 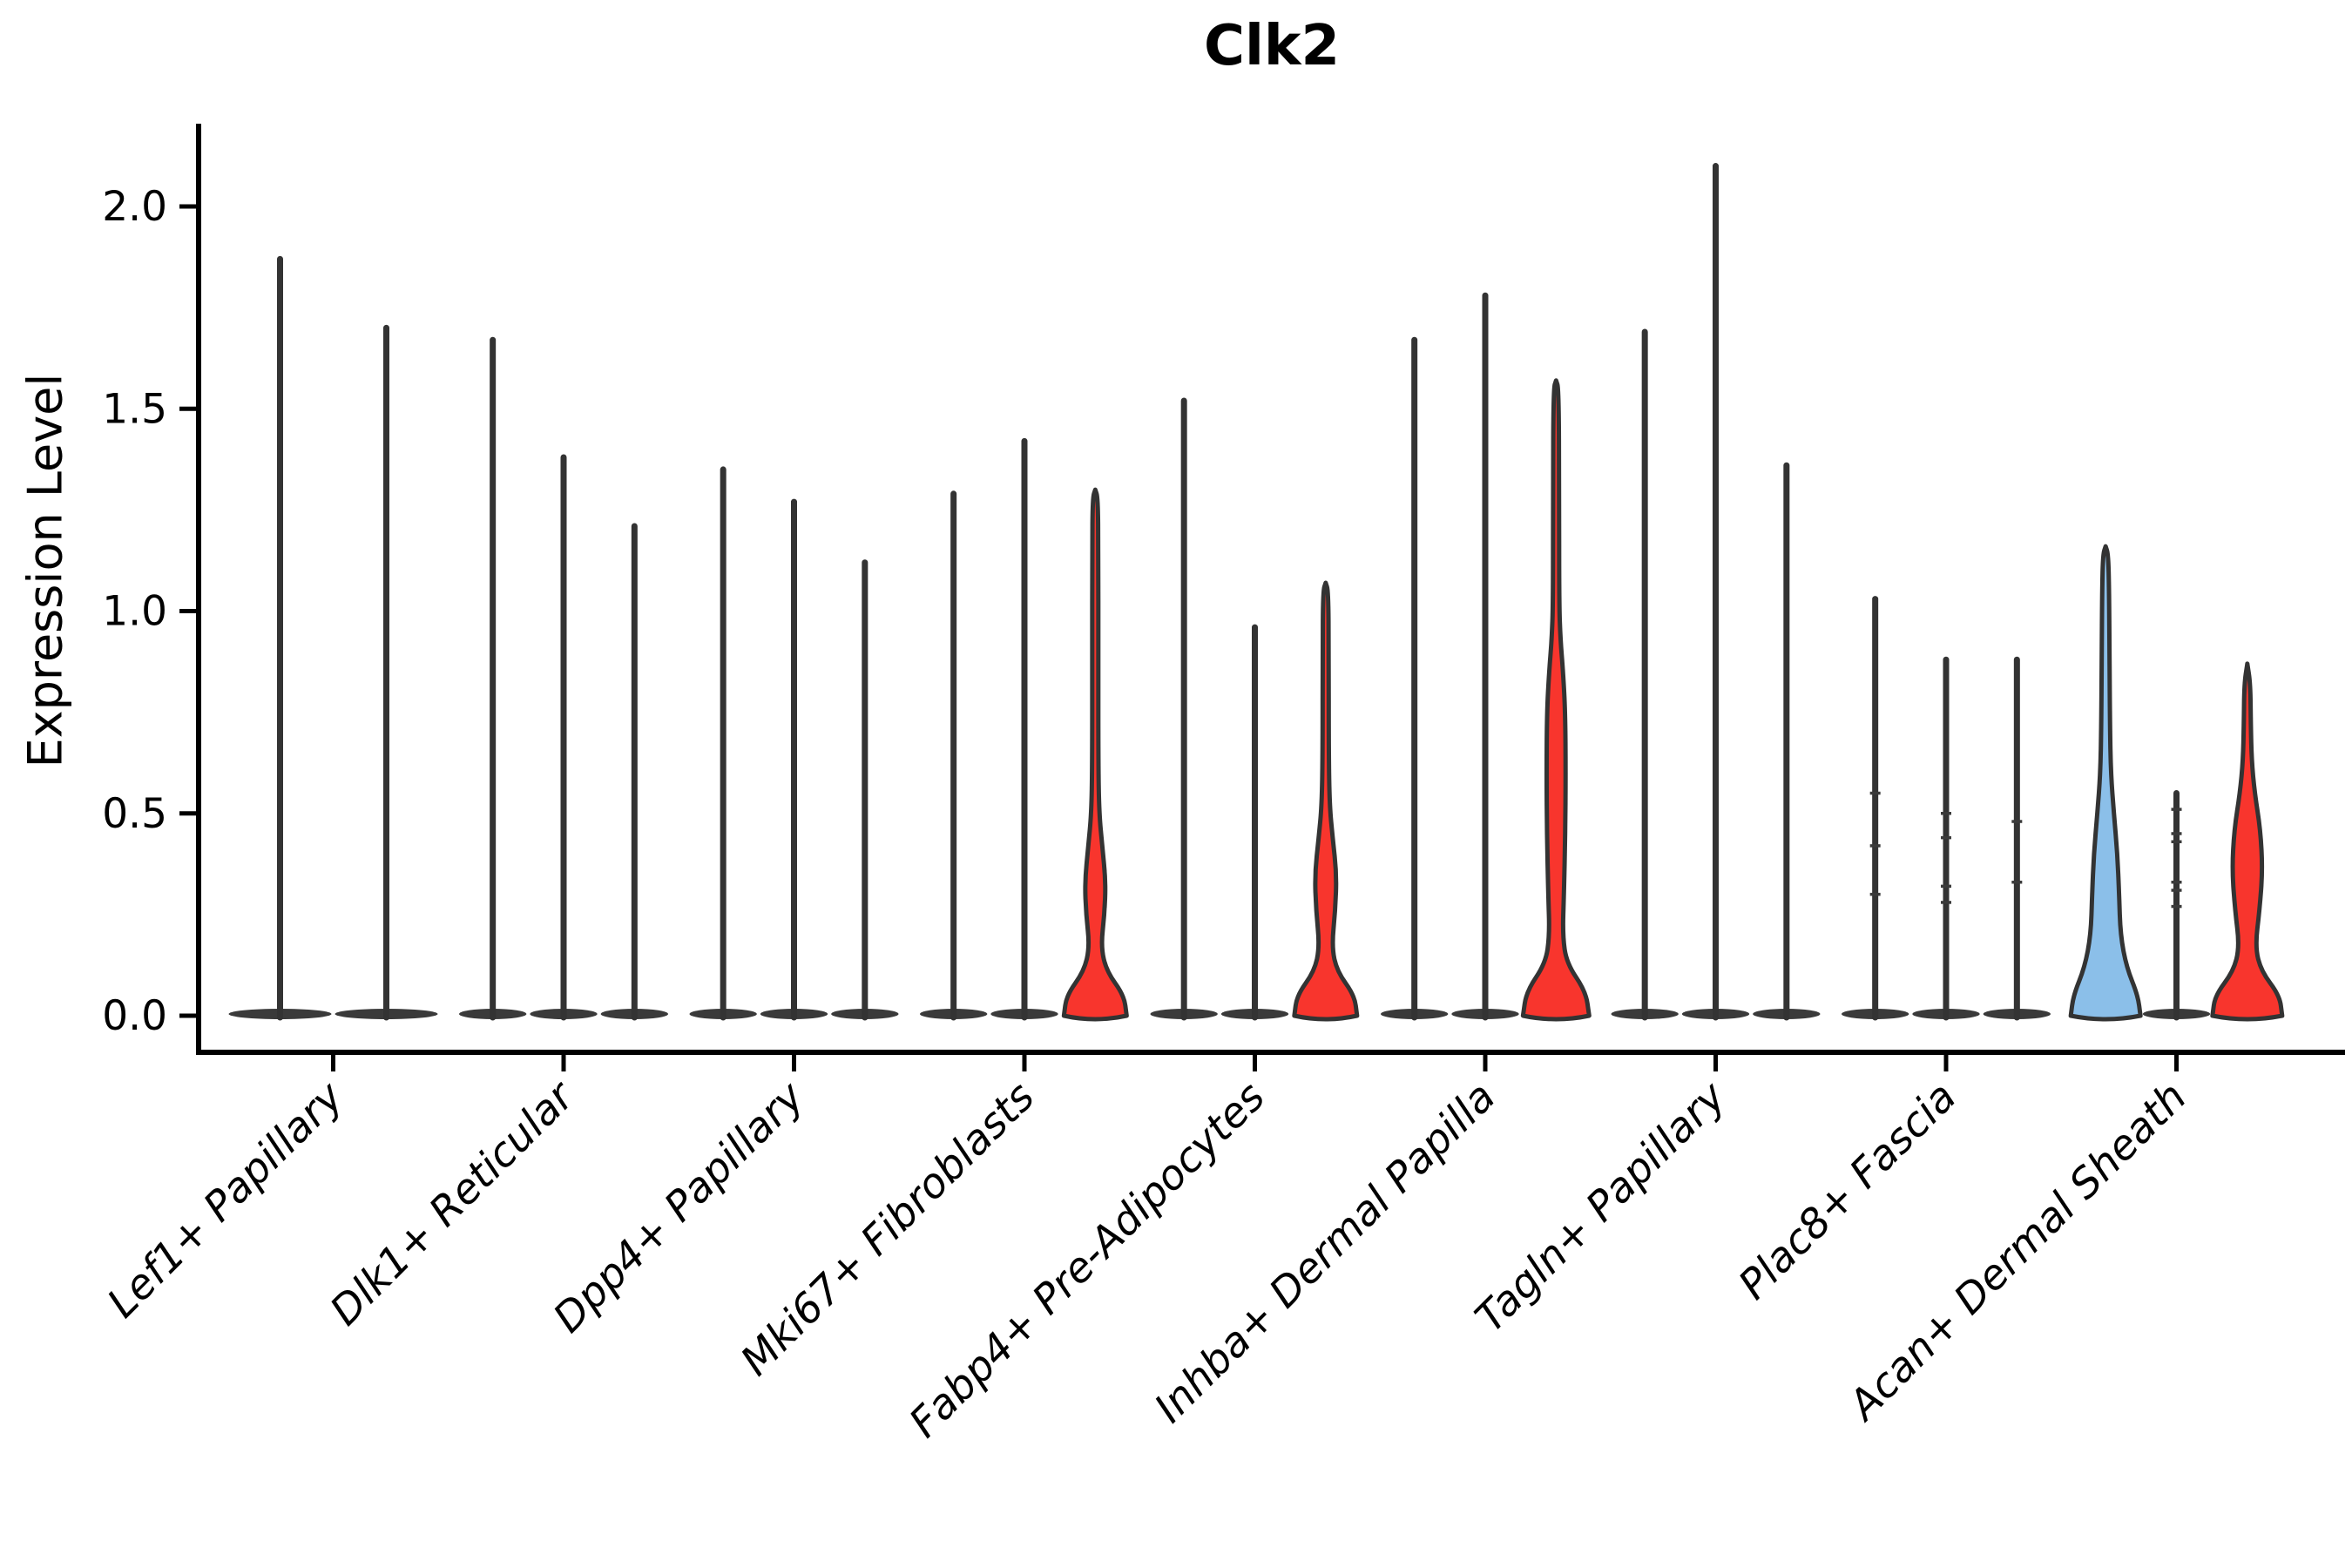 What do you see at coordinates (226, 1200) in the screenshot?
I see `x-tick-label-lef1-papillary: Lef1+ Papillary` at bounding box center [226, 1200].